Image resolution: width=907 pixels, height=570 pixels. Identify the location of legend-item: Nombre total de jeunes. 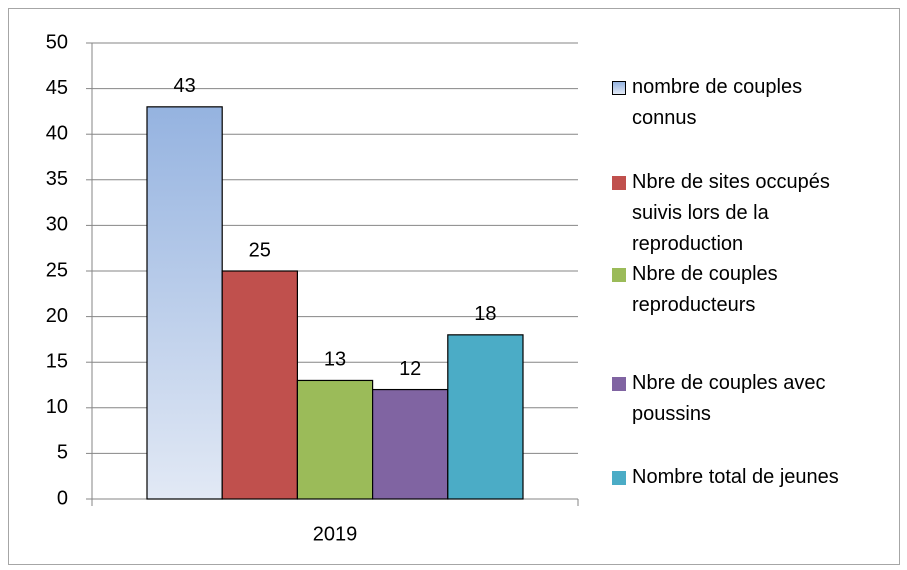
(742, 477).